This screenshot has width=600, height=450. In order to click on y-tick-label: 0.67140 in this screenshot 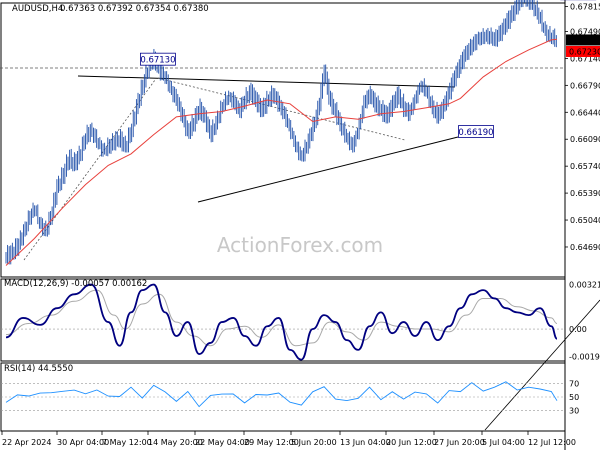, I will do `click(585, 58)`.